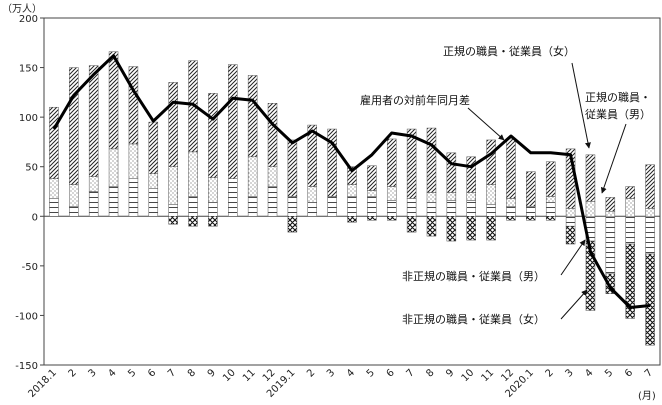 The image size is (662, 405). What do you see at coordinates (26, 366) in the screenshot?
I see `y-tick-label: -150` at bounding box center [26, 366].